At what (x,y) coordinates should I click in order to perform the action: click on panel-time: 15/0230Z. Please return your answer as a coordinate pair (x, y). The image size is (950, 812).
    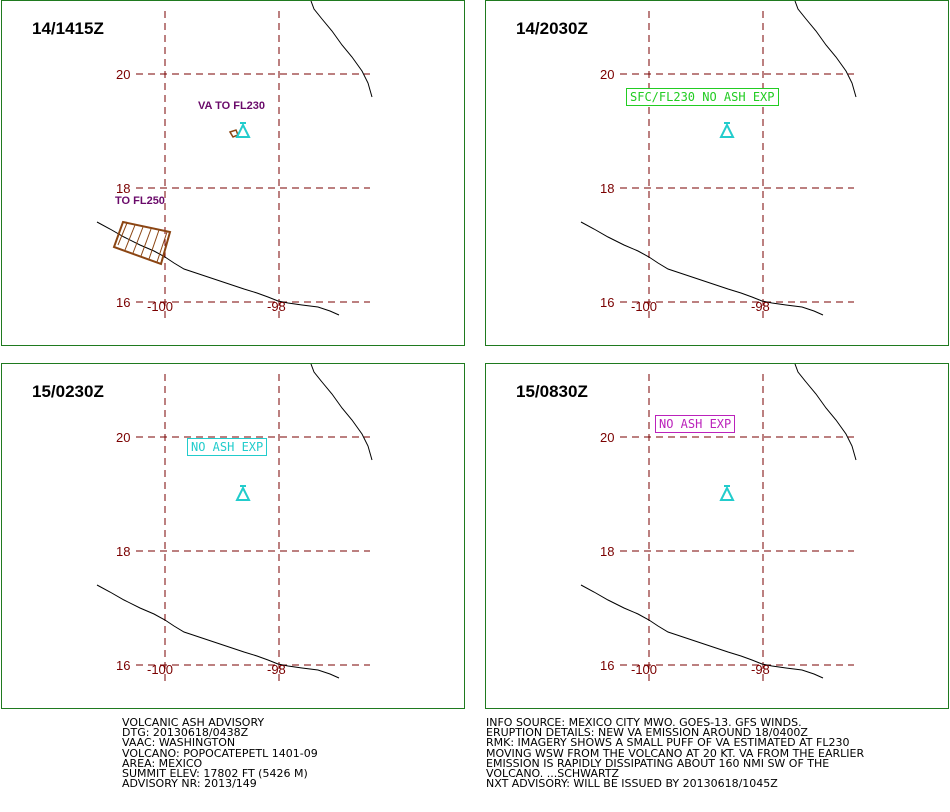
    Looking at the image, I should click on (68, 391).